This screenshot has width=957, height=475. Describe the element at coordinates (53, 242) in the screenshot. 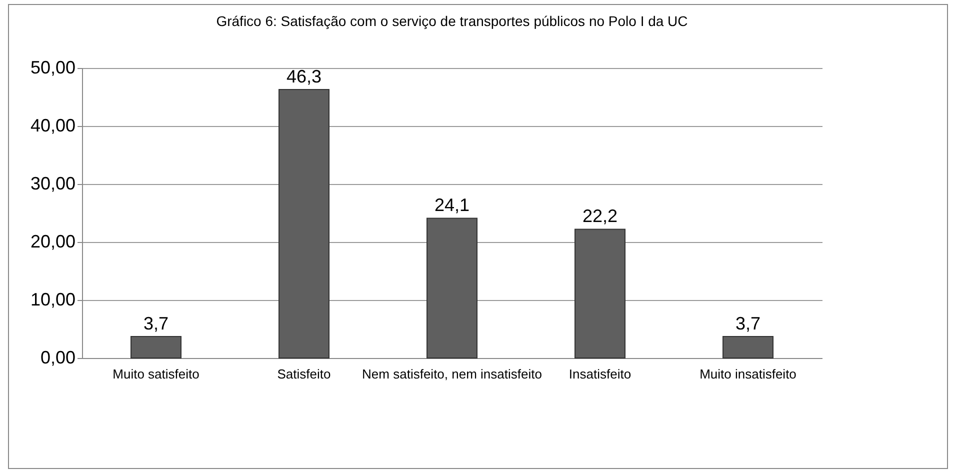

I see `y-tick-label: 20,00` at that location.